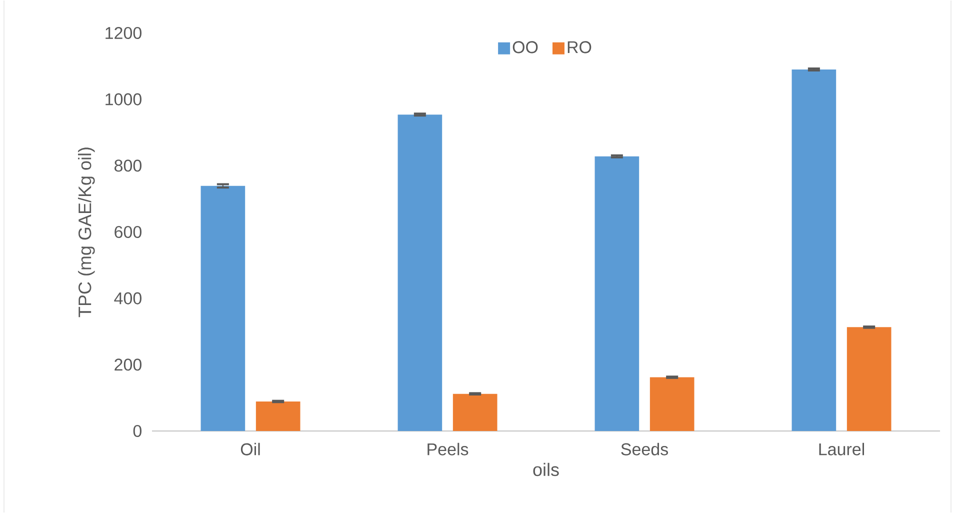 This screenshot has height=513, width=955. What do you see at coordinates (250, 449) in the screenshot?
I see `x-tick-label: Oil` at bounding box center [250, 449].